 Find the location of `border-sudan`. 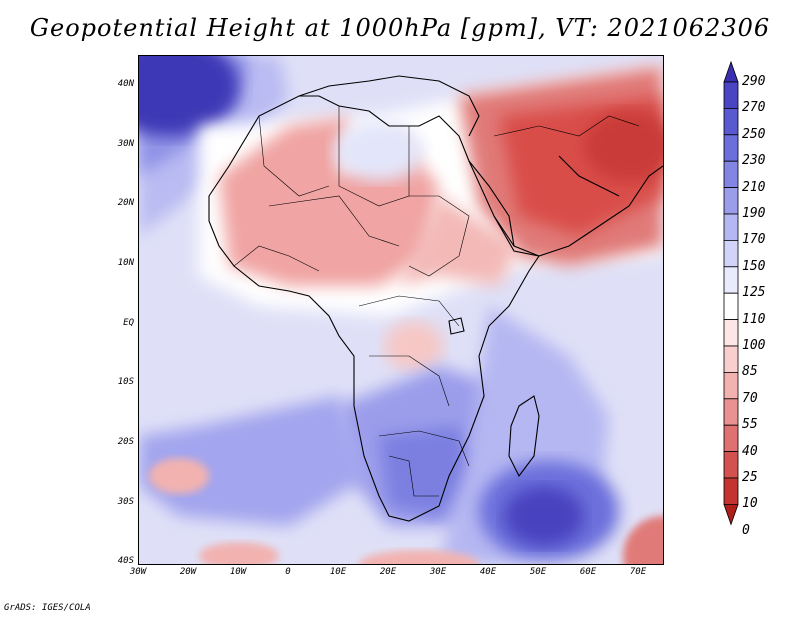

border-sudan is located at coordinates (439, 236).